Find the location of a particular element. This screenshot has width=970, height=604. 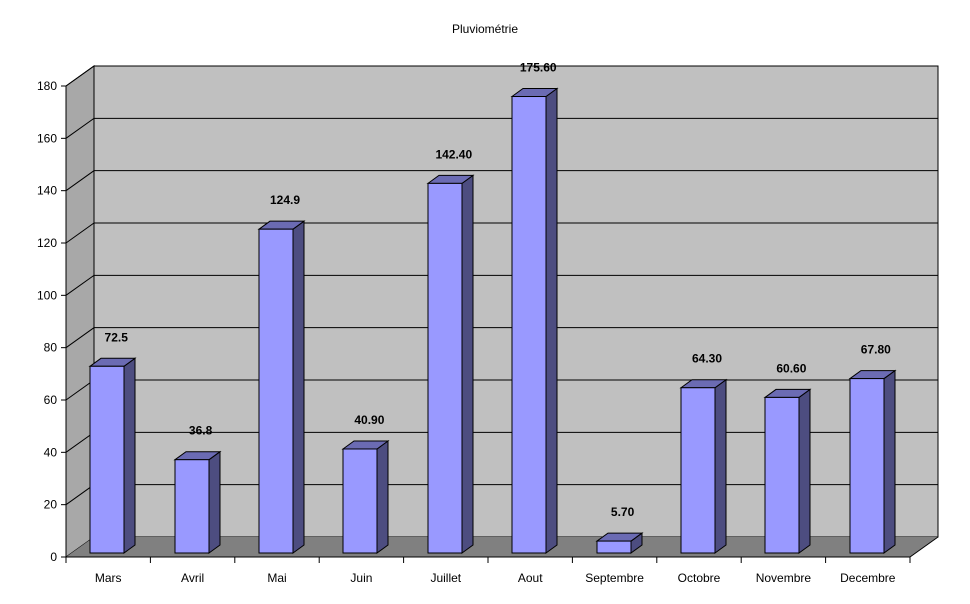

data-label: 175.60 is located at coordinates (538, 68).